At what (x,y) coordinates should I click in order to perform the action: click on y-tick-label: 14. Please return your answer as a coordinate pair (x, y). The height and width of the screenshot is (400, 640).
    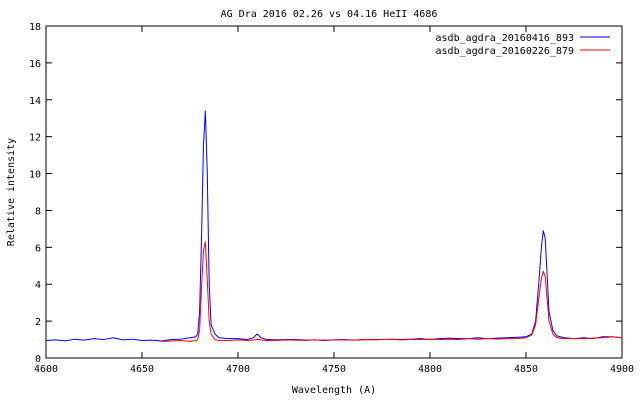
    Looking at the image, I should click on (35, 101).